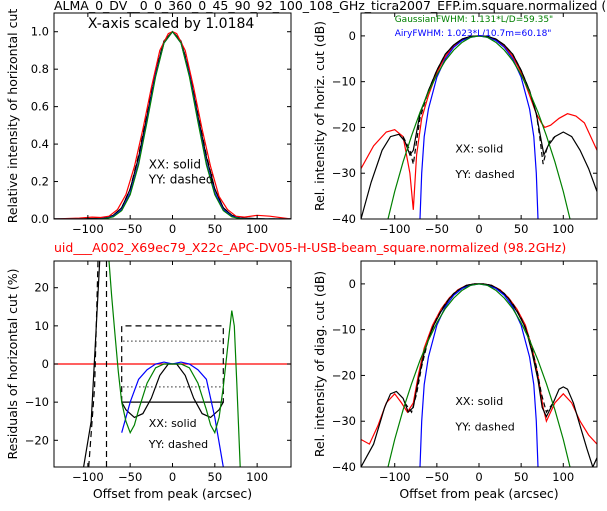  What do you see at coordinates (40, 182) in the screenshot?
I see `y-tick-label: 0.2` at bounding box center [40, 182].